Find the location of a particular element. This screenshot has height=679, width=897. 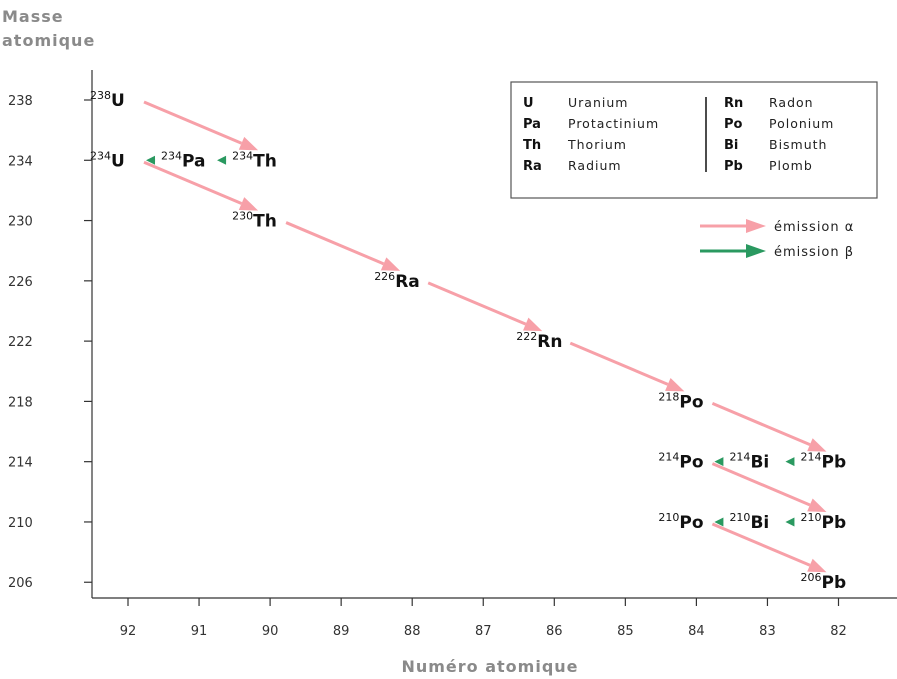

nuclide-Ra226: 226Ra is located at coordinates (397, 281).